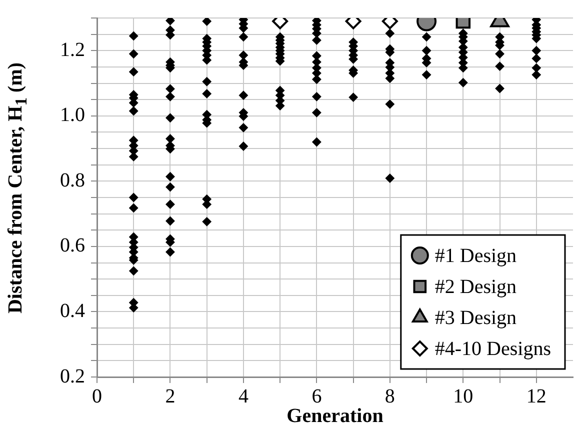 The image size is (585, 429). I want to click on y-tick-label: 0.4, so click(72, 311).